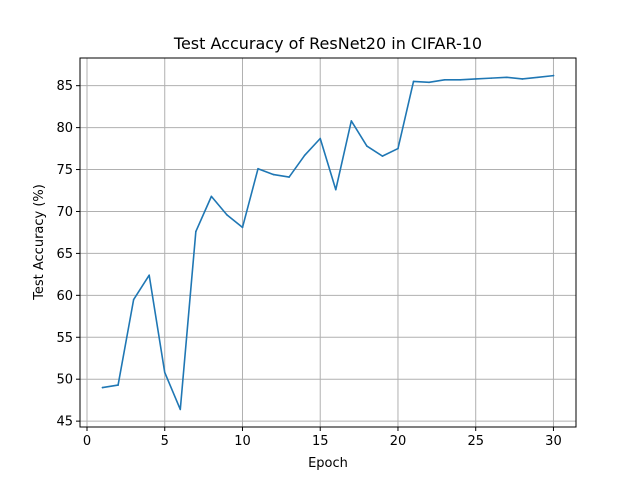 The width and height of the screenshot is (640, 480). I want to click on x-axis-label: Epoch, so click(328, 463).